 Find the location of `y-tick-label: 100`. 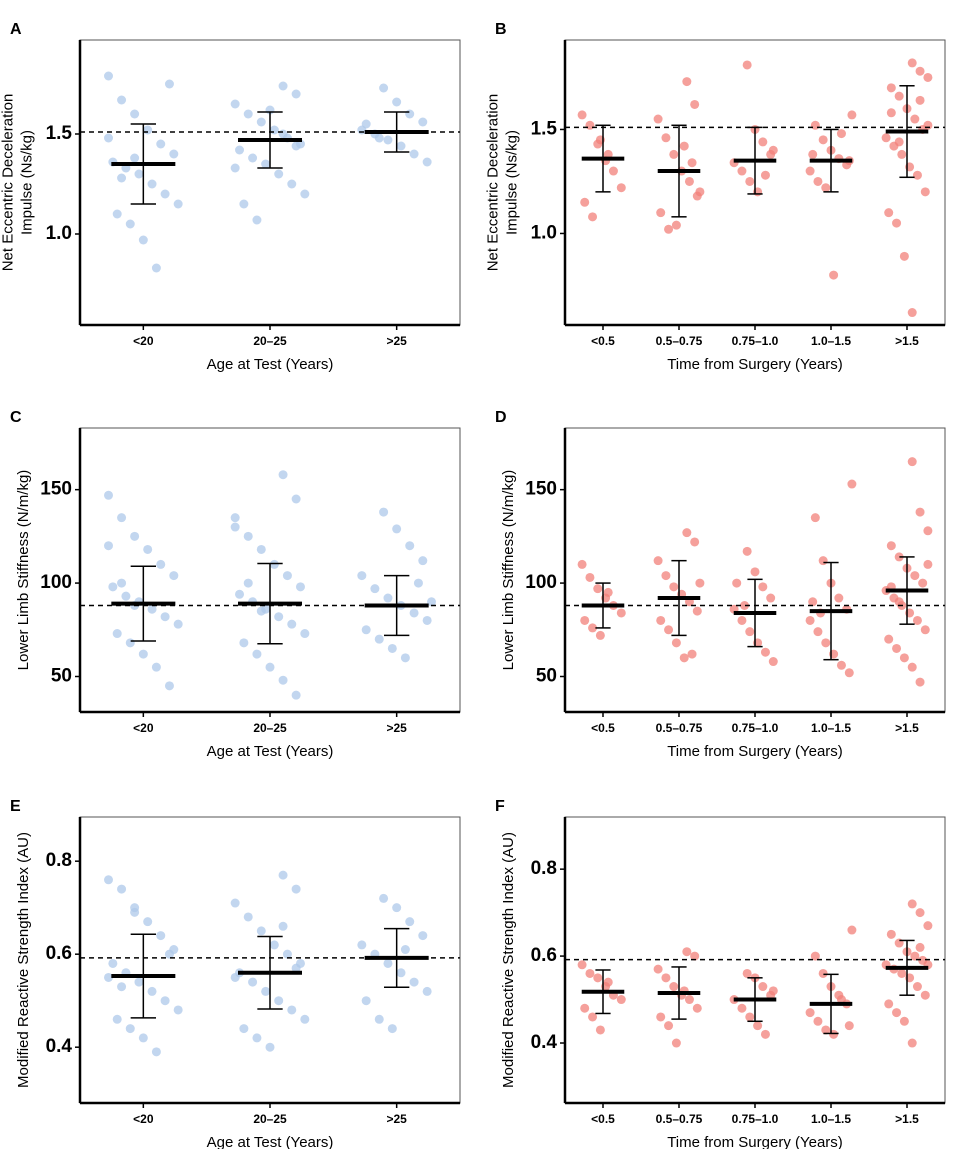

y-tick-label: 100 is located at coordinates (56, 582).